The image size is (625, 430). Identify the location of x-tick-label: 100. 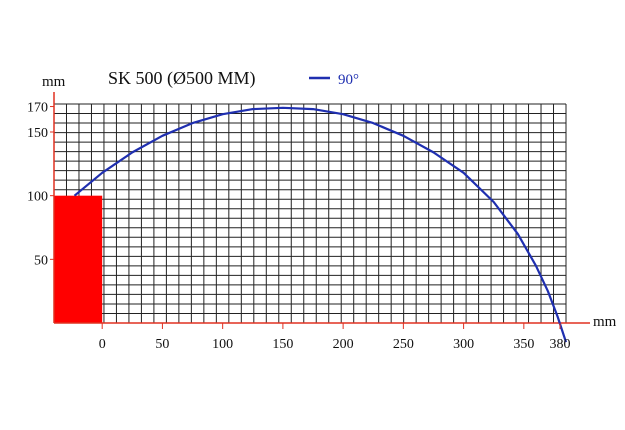
(222, 344).